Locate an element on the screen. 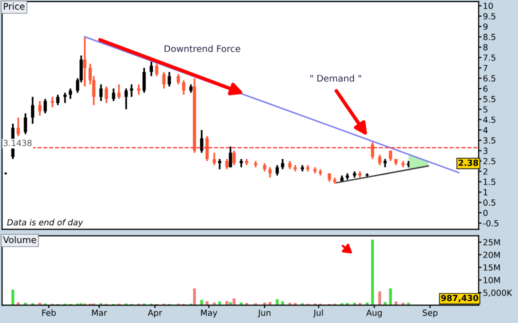 Image resolution: width=518 pixels, height=323 pixels. ref-line-label: 3.1438 is located at coordinates (18, 143).